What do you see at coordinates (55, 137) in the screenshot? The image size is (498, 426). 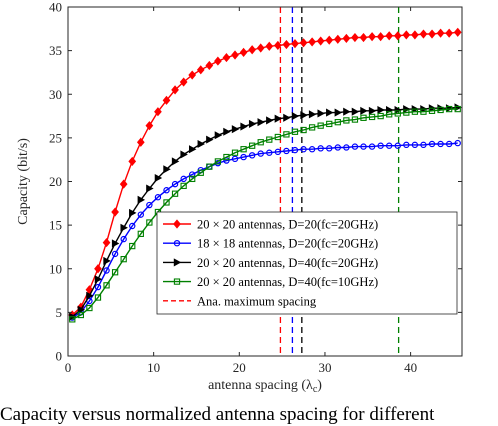 I see `y-tick-label: 25` at bounding box center [55, 137].